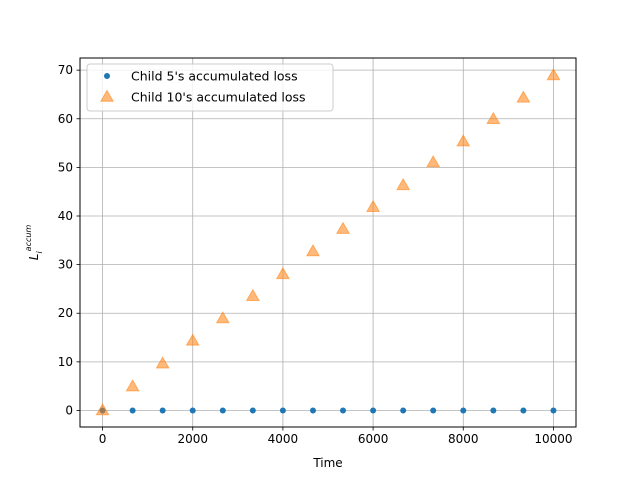  Describe the element at coordinates (34, 243) in the screenshot. I see `y-axis-label: Liaccum` at that location.